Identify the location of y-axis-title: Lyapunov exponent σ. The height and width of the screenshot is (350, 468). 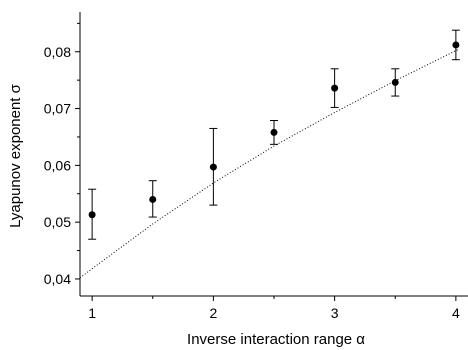
(15, 155).